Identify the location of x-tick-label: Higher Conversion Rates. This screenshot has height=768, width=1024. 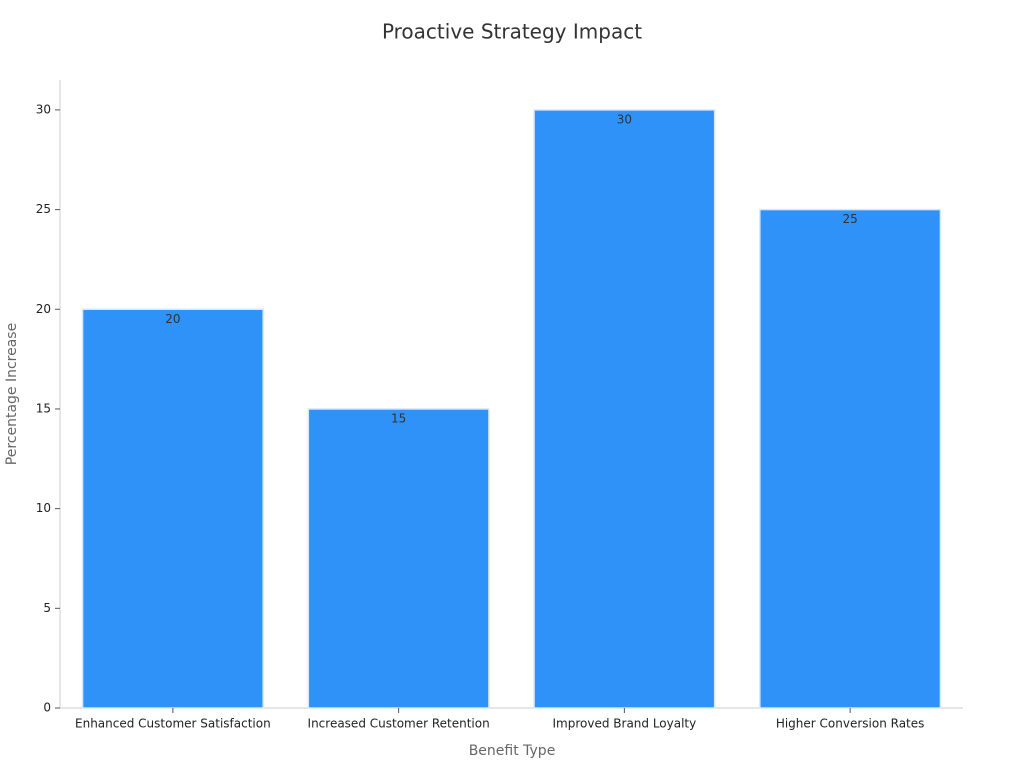
(850, 724).